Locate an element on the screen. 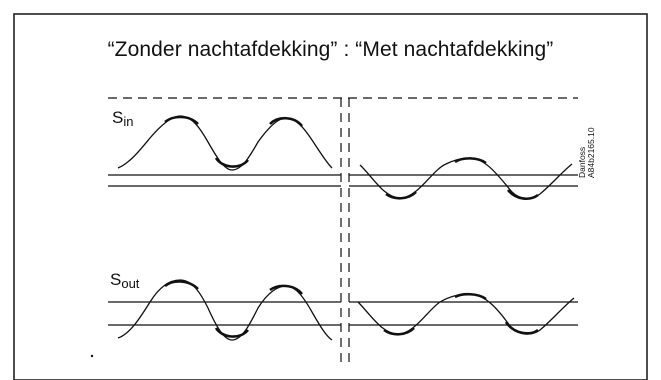 This screenshot has height=380, width=661. sin-wave-left is located at coordinates (225, 143).